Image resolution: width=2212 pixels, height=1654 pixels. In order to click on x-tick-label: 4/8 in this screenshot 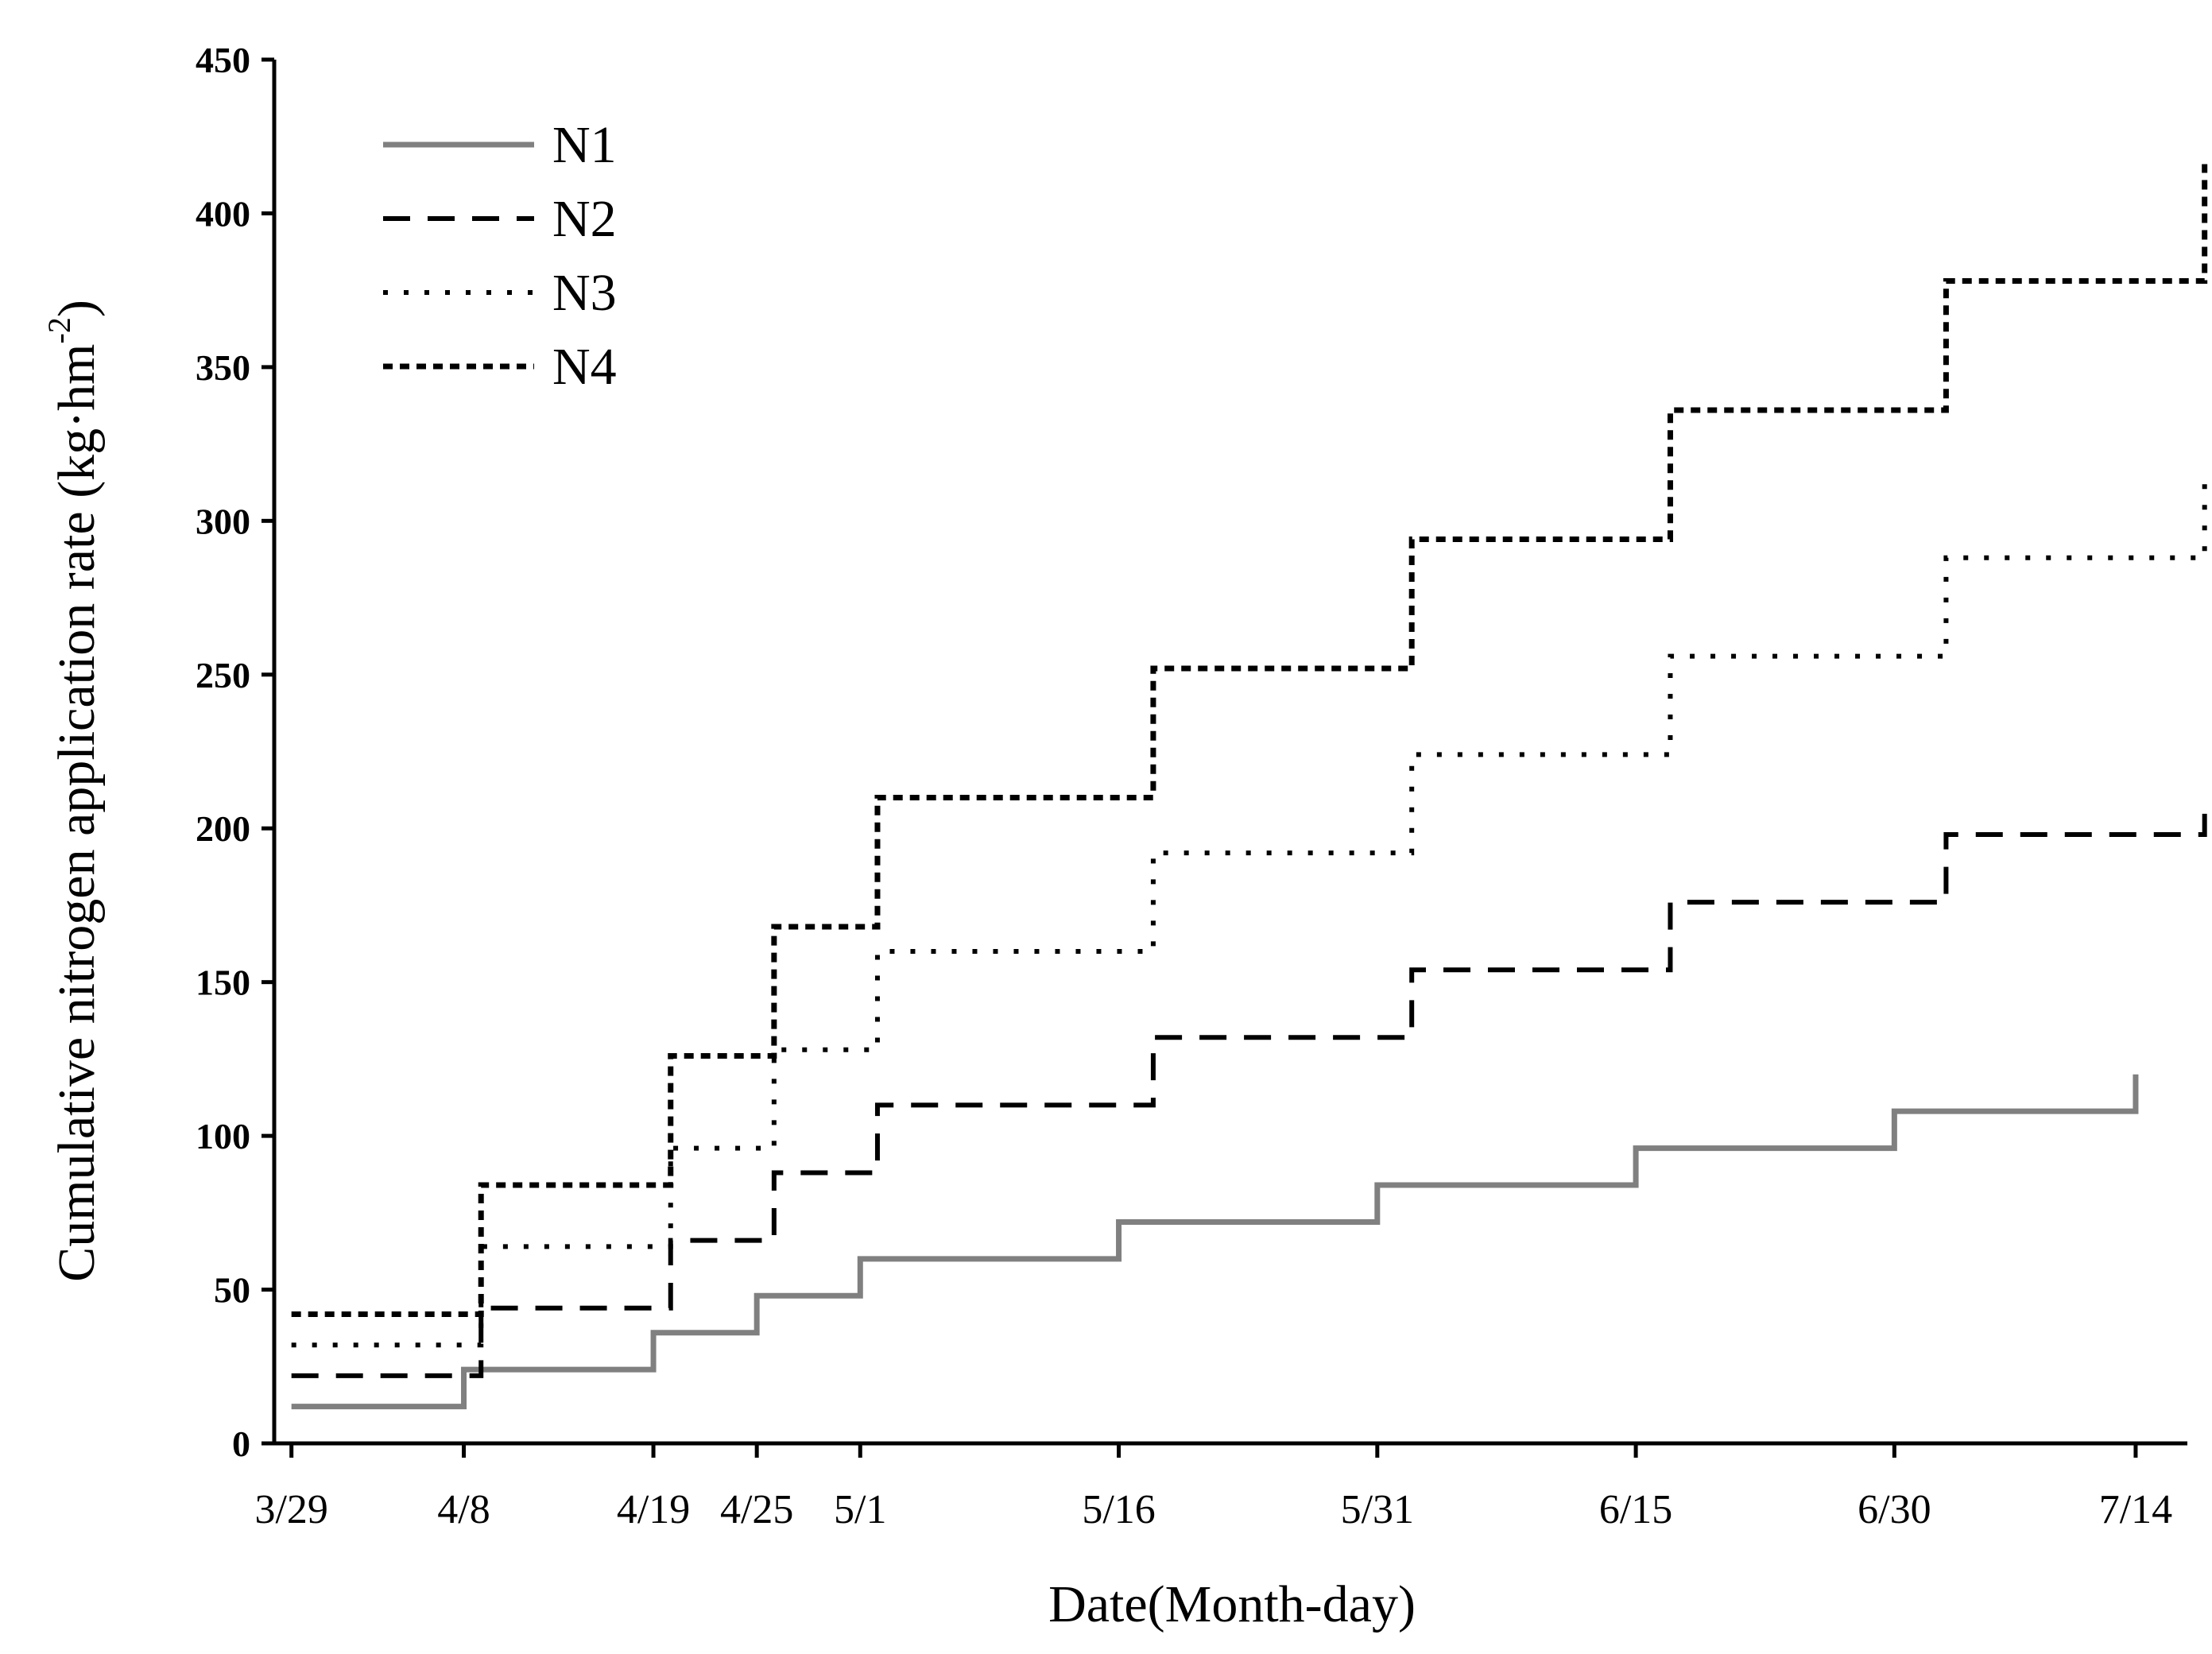, I will do `click(464, 1509)`.